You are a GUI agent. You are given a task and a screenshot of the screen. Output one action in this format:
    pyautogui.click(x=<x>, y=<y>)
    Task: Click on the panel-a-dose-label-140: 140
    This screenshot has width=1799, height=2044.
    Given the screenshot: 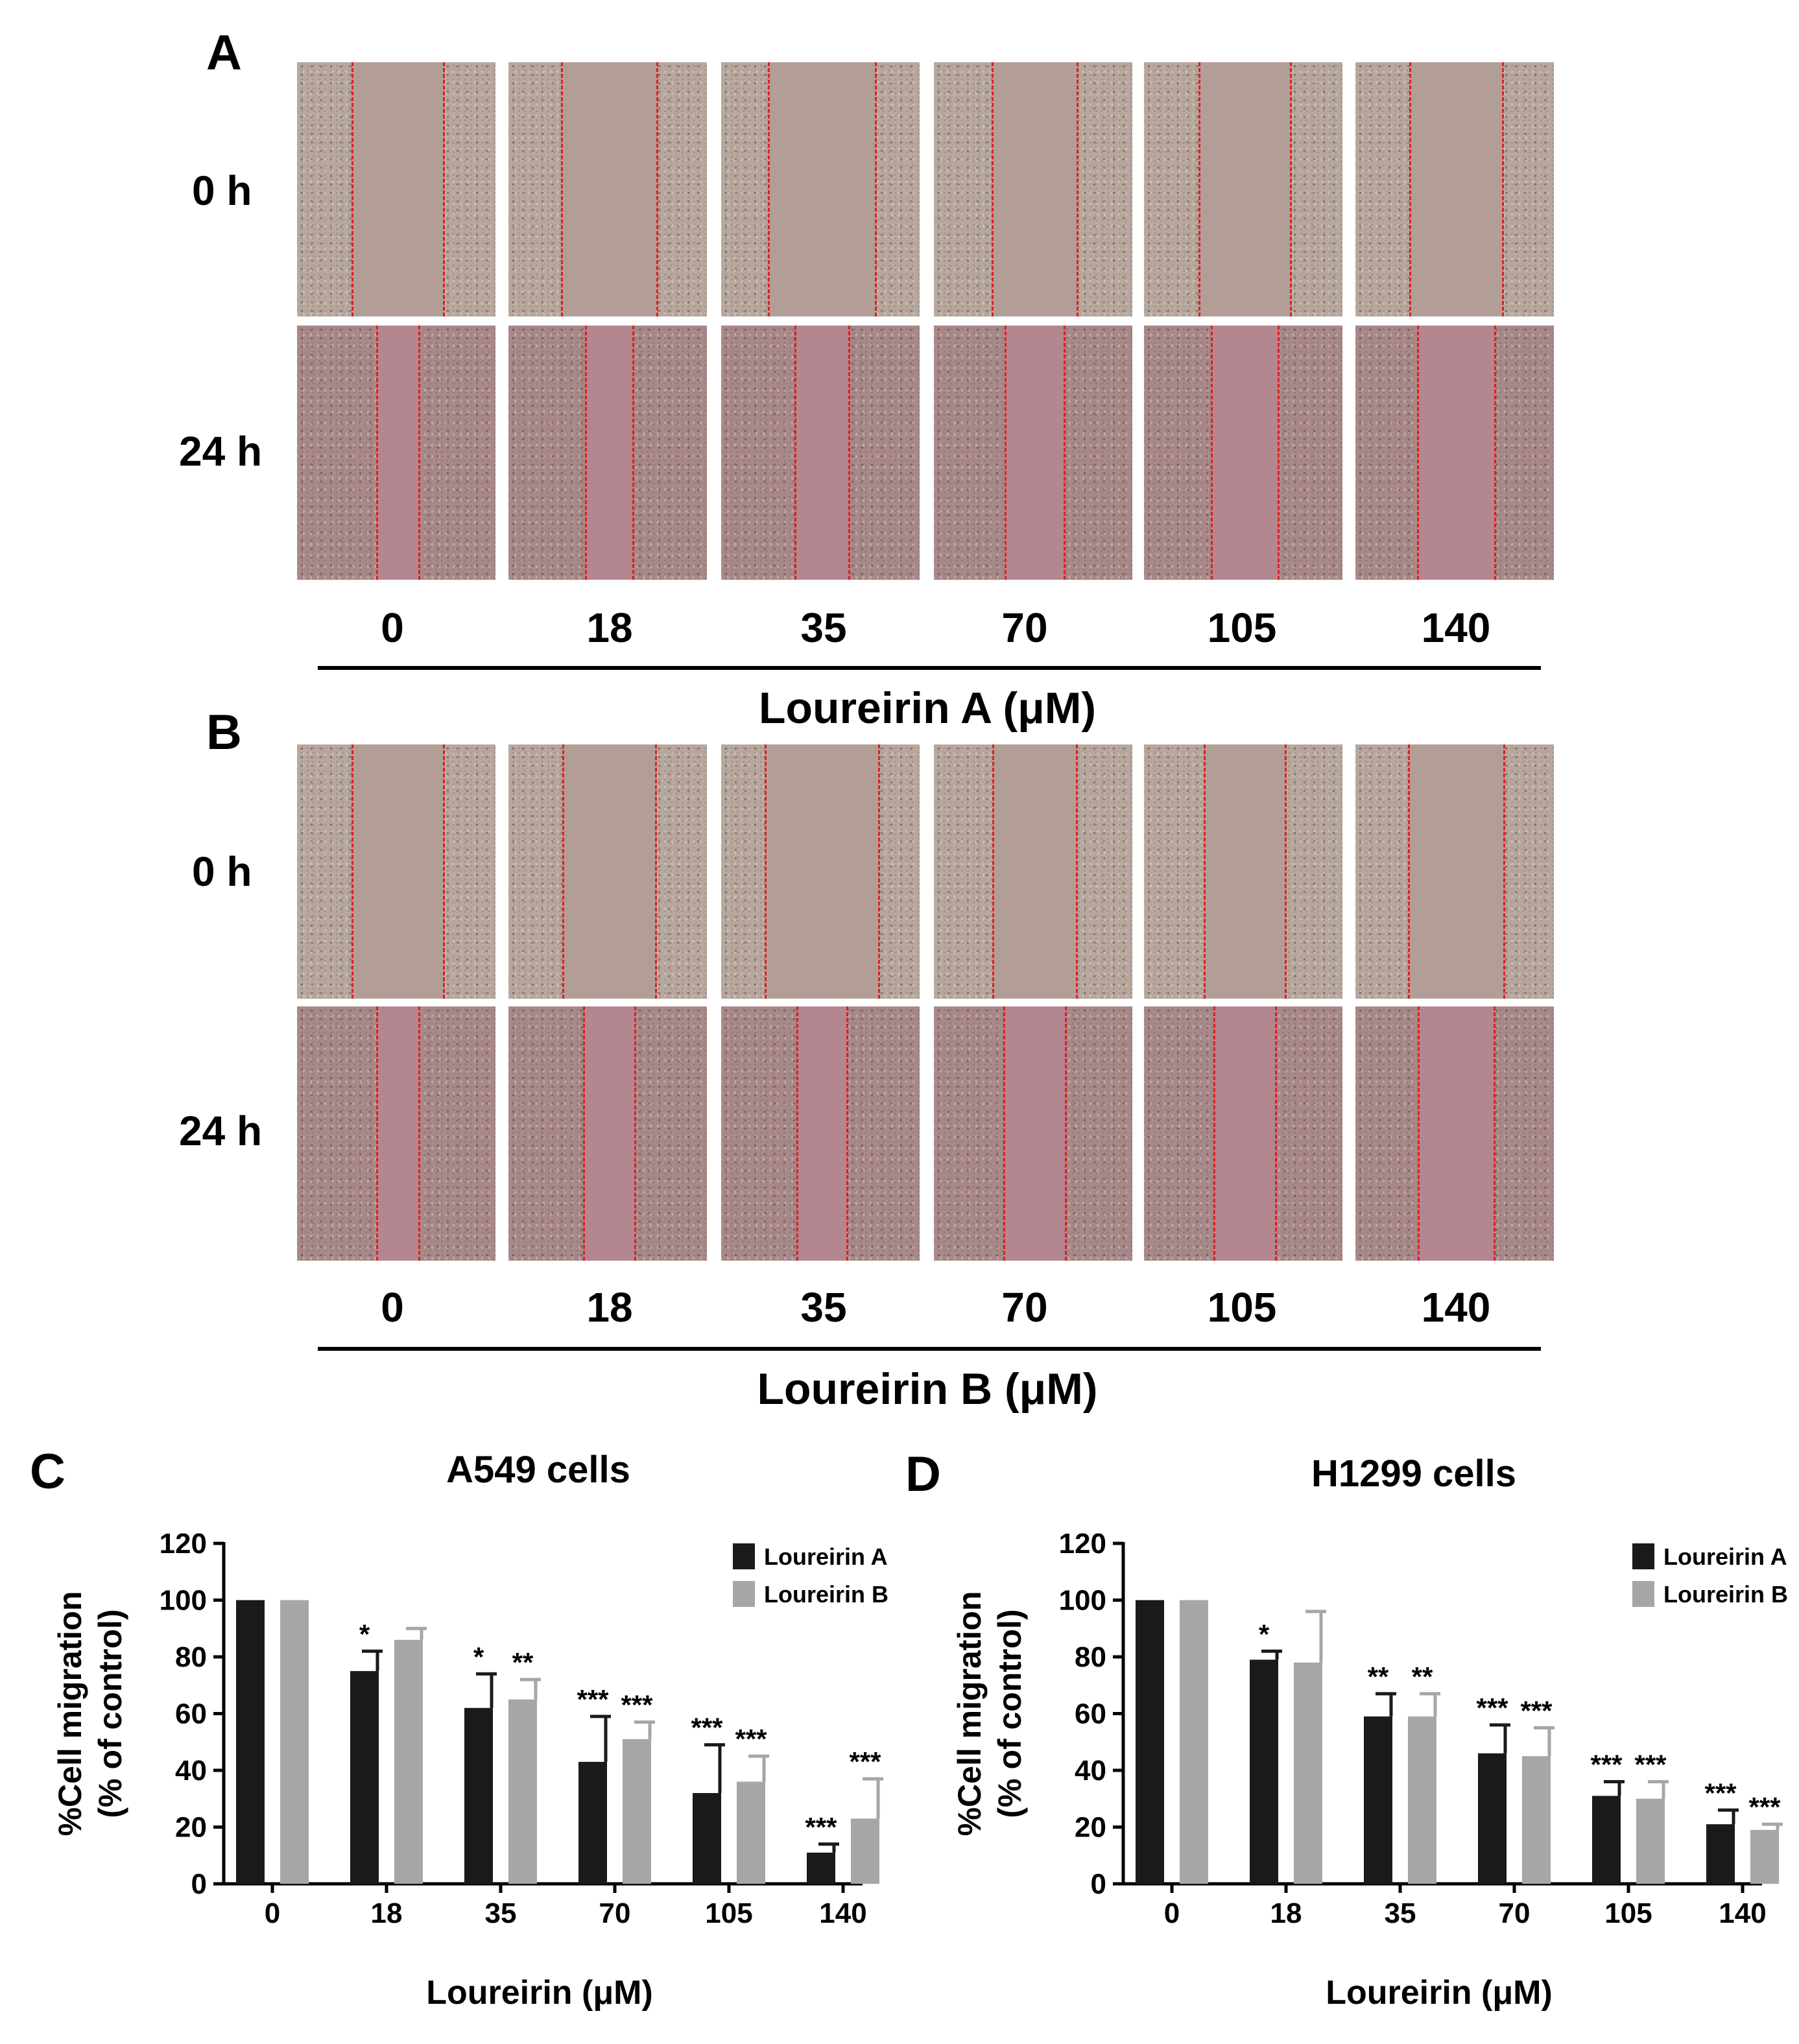 What is the action you would take?
    pyautogui.click(x=1456, y=627)
    